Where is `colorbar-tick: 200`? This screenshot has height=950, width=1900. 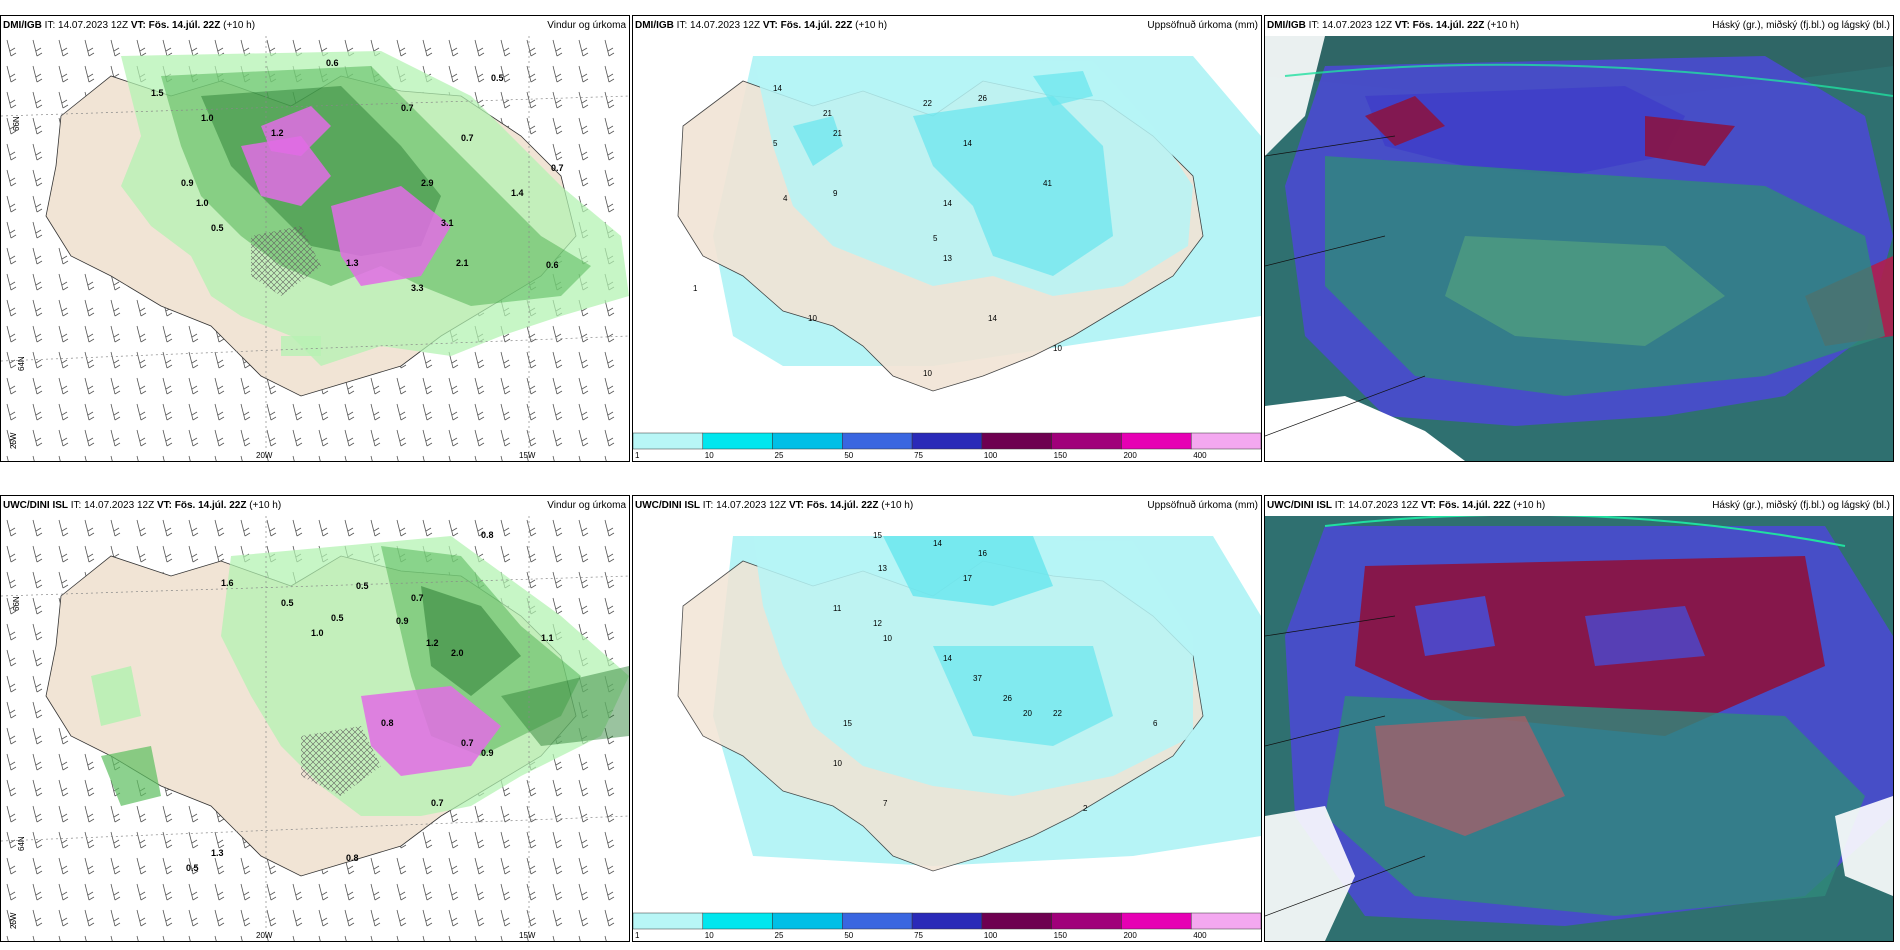
colorbar-tick: 200 is located at coordinates (1130, 935).